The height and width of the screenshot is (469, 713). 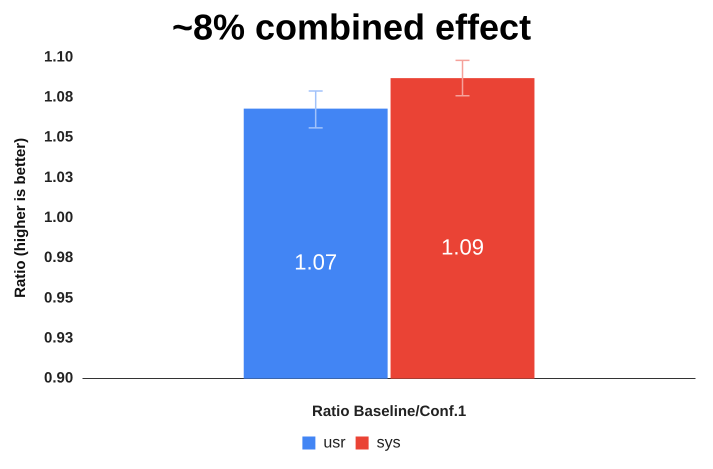 I want to click on chart-title: ~8% combined effect, so click(x=352, y=27).